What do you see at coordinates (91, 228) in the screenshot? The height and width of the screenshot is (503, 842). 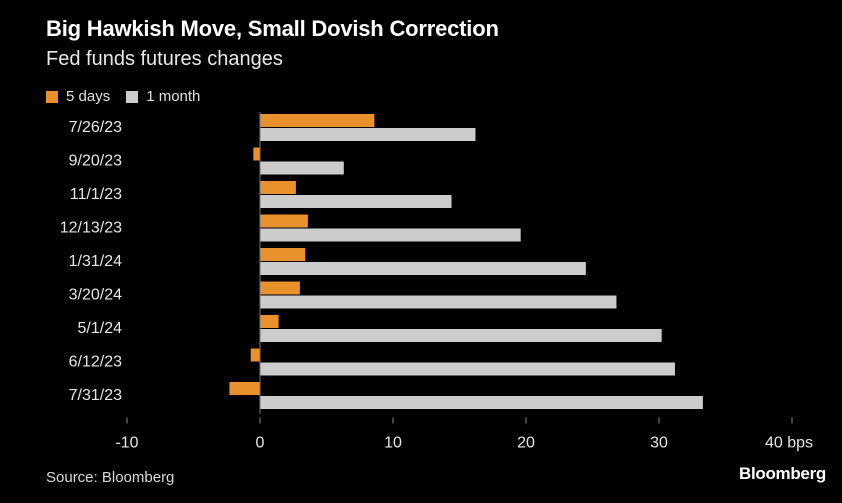 I see `y-tick-label: 12/13/23` at bounding box center [91, 228].